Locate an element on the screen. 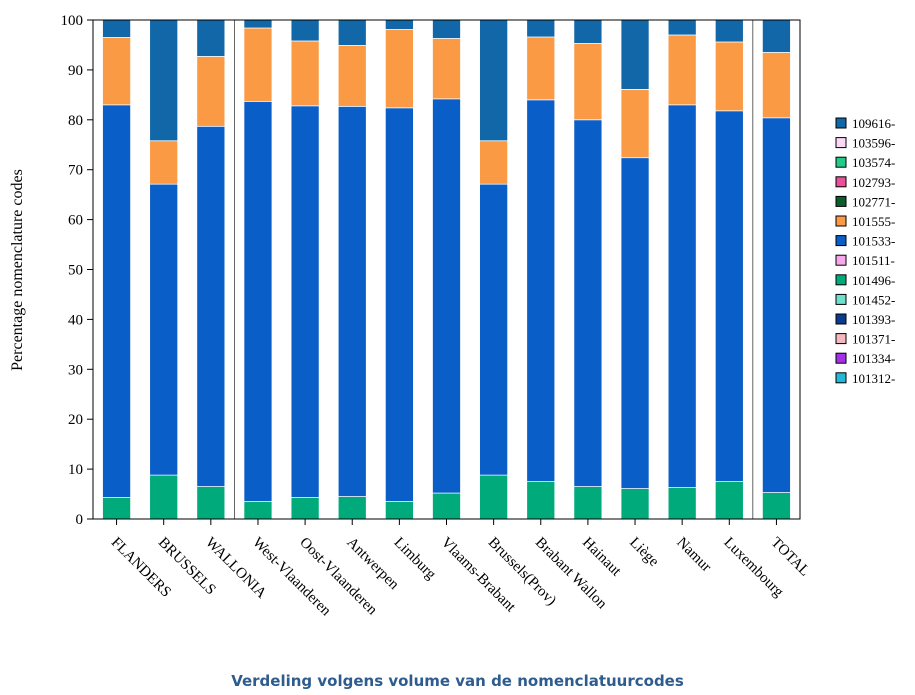 The height and width of the screenshot is (695, 915). x-tick-label: Limburg is located at coordinates (415, 559).